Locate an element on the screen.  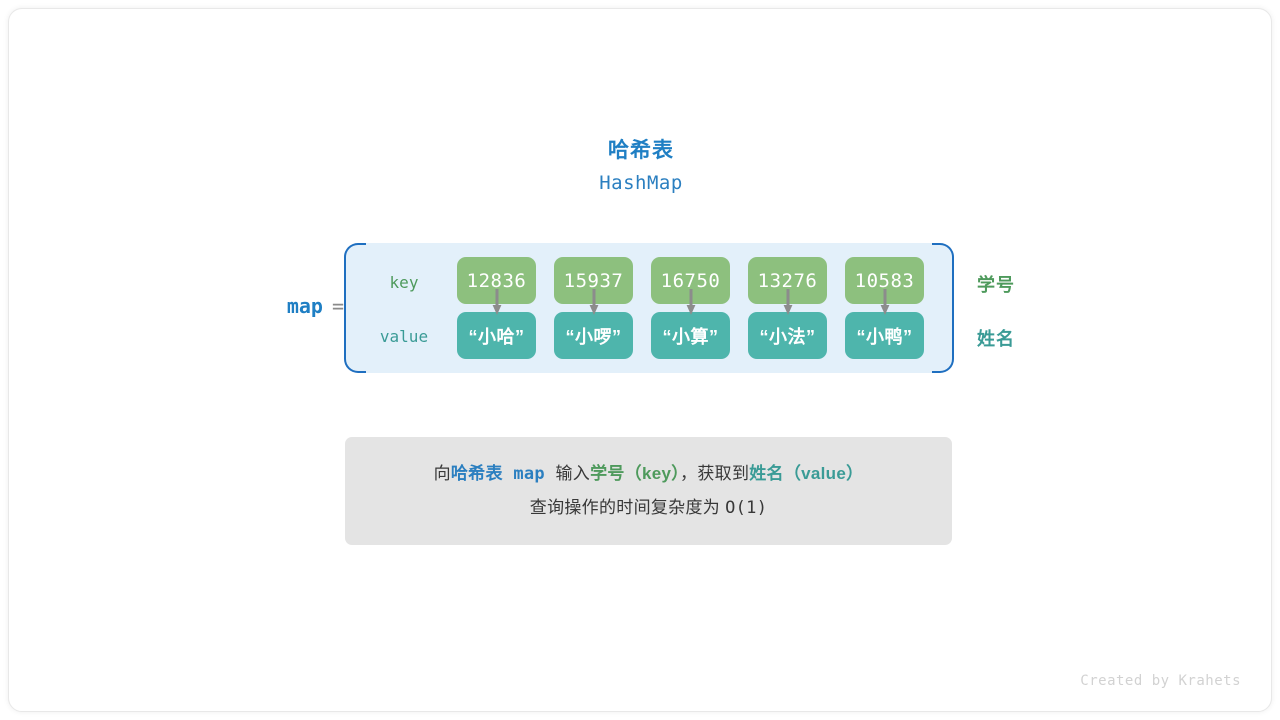
key-box: 10583 is located at coordinates (884, 280).